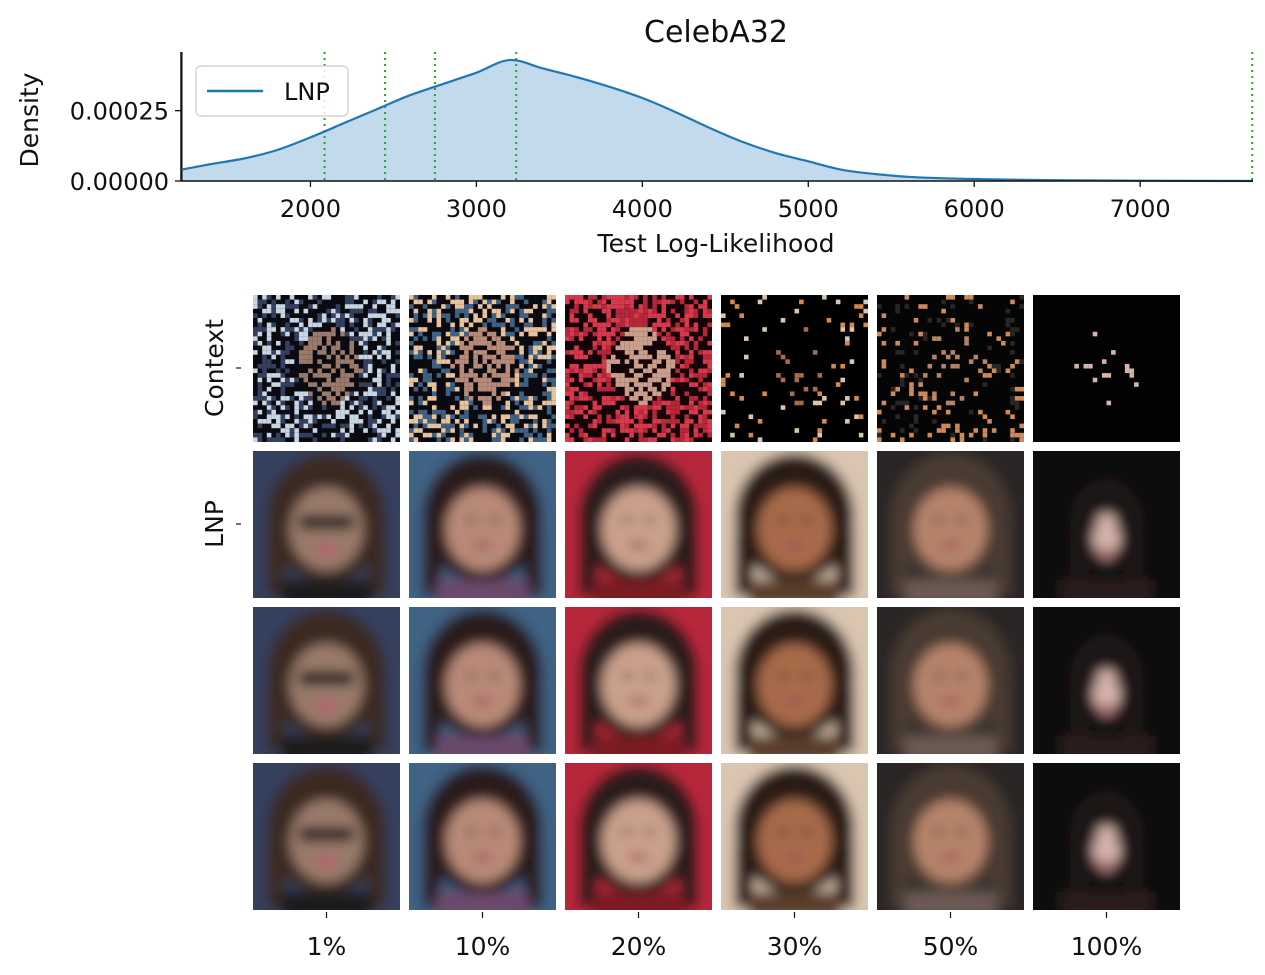 The image size is (1265, 975). Describe the element at coordinates (642, 209) in the screenshot. I see `x-tick-label: 4000` at that location.